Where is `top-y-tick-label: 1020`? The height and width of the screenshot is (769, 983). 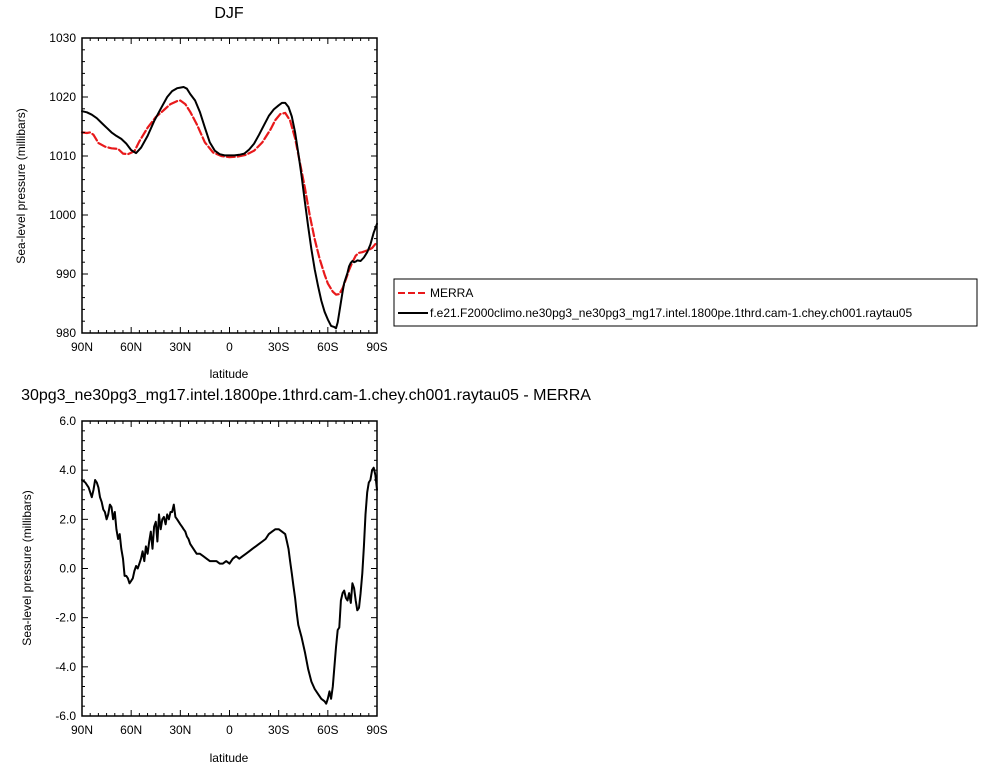
top-y-tick-label: 1020 is located at coordinates (62, 97).